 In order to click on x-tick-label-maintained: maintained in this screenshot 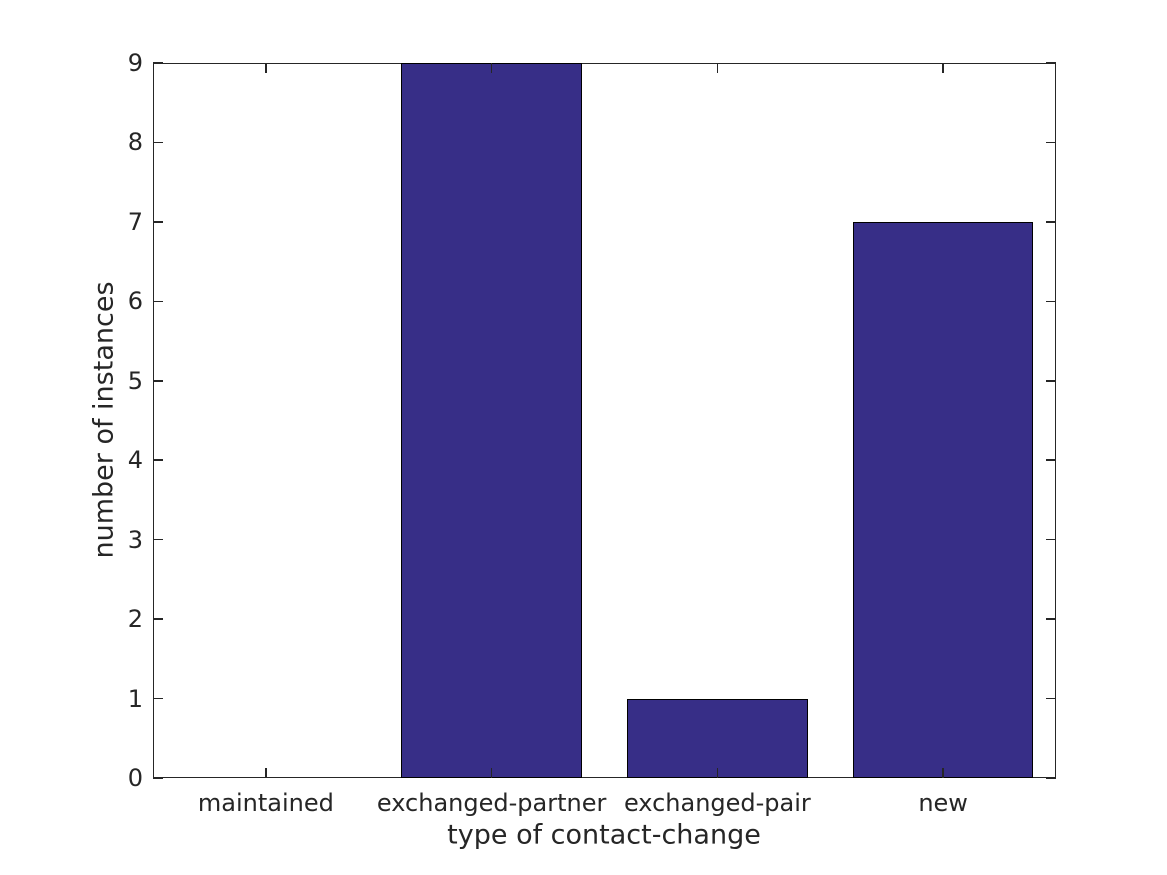, I will do `click(265, 803)`.